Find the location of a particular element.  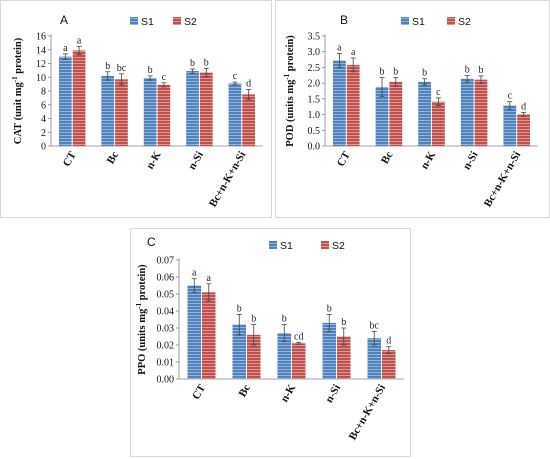

y-tick-label: 0.04 is located at coordinates (166, 312).